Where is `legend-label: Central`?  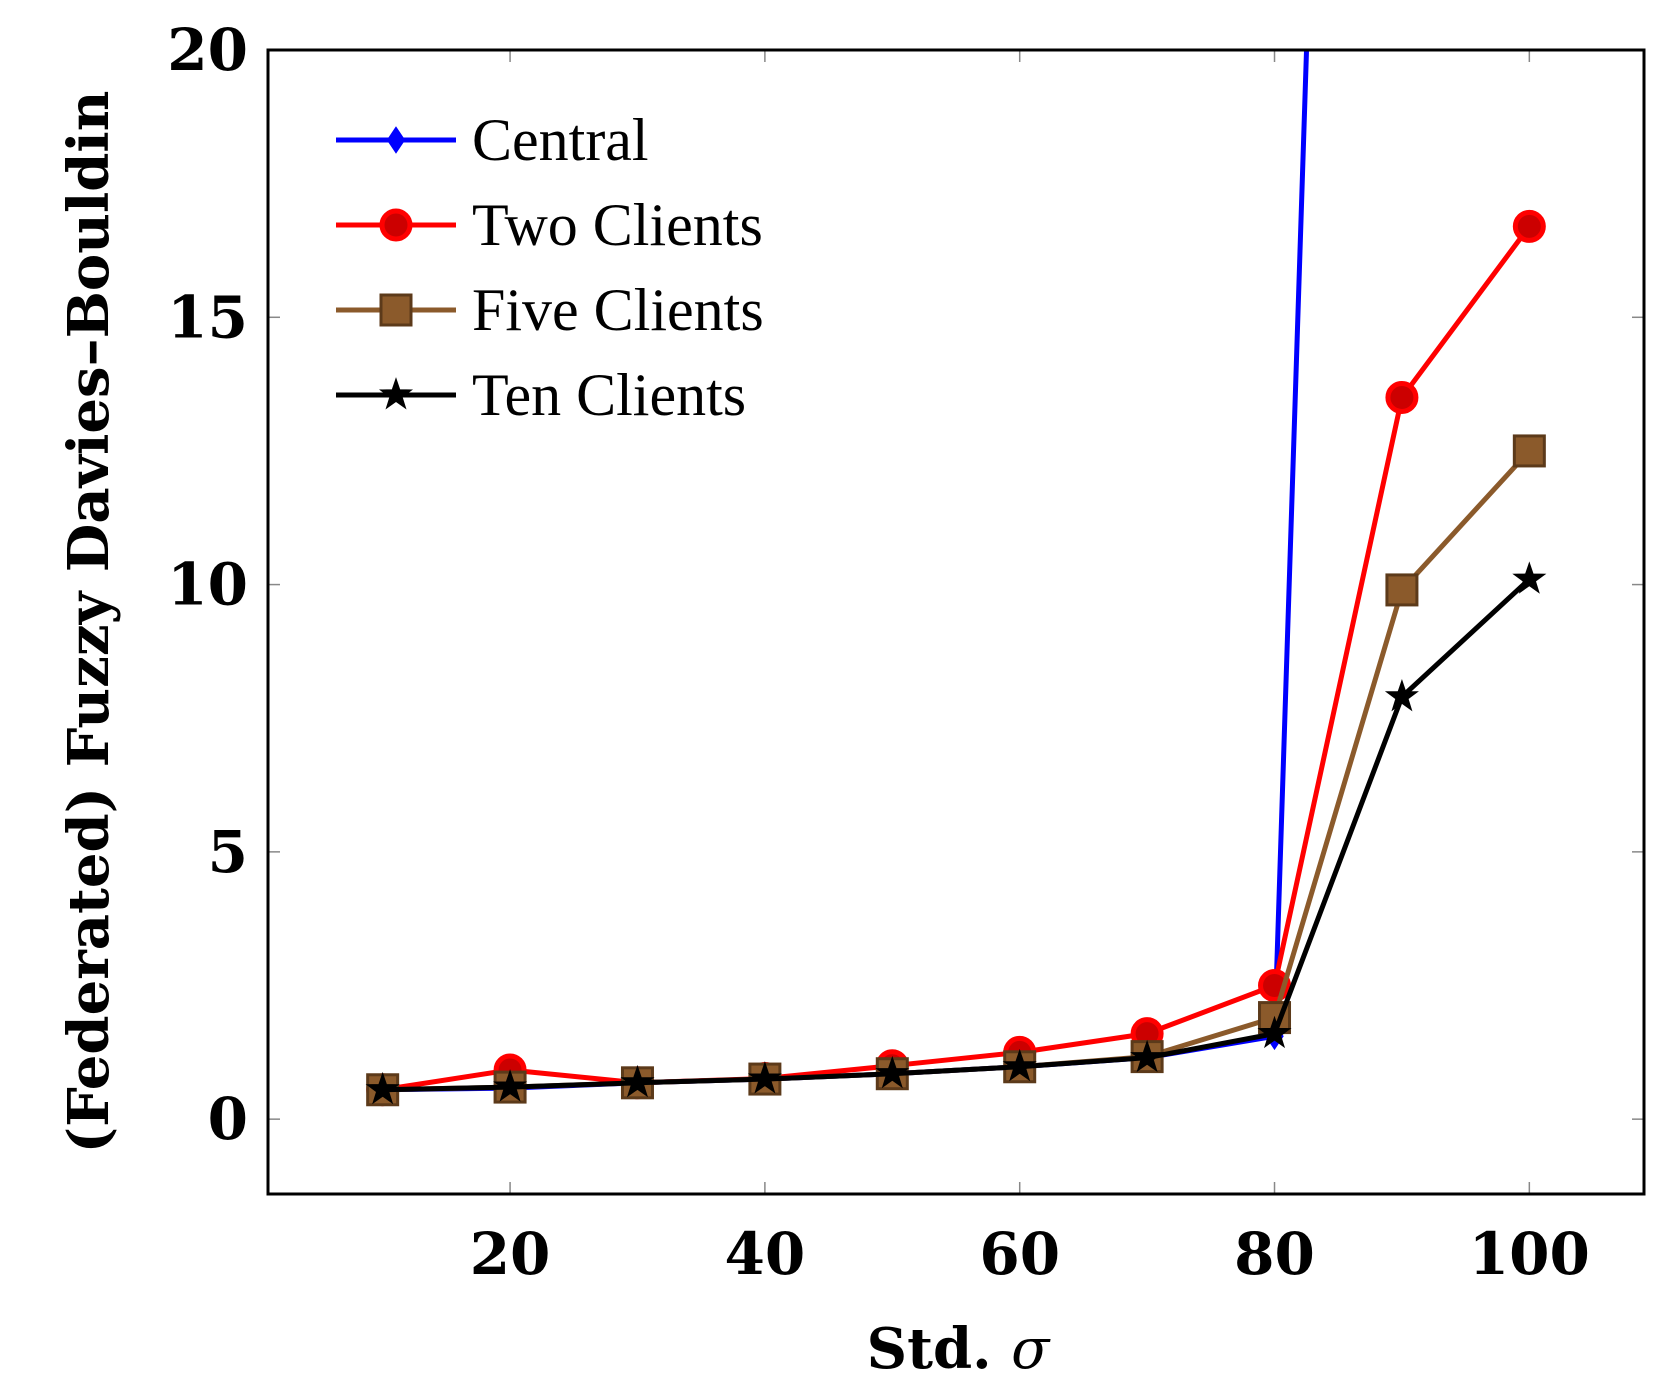
legend-label: Central is located at coordinates (560, 140).